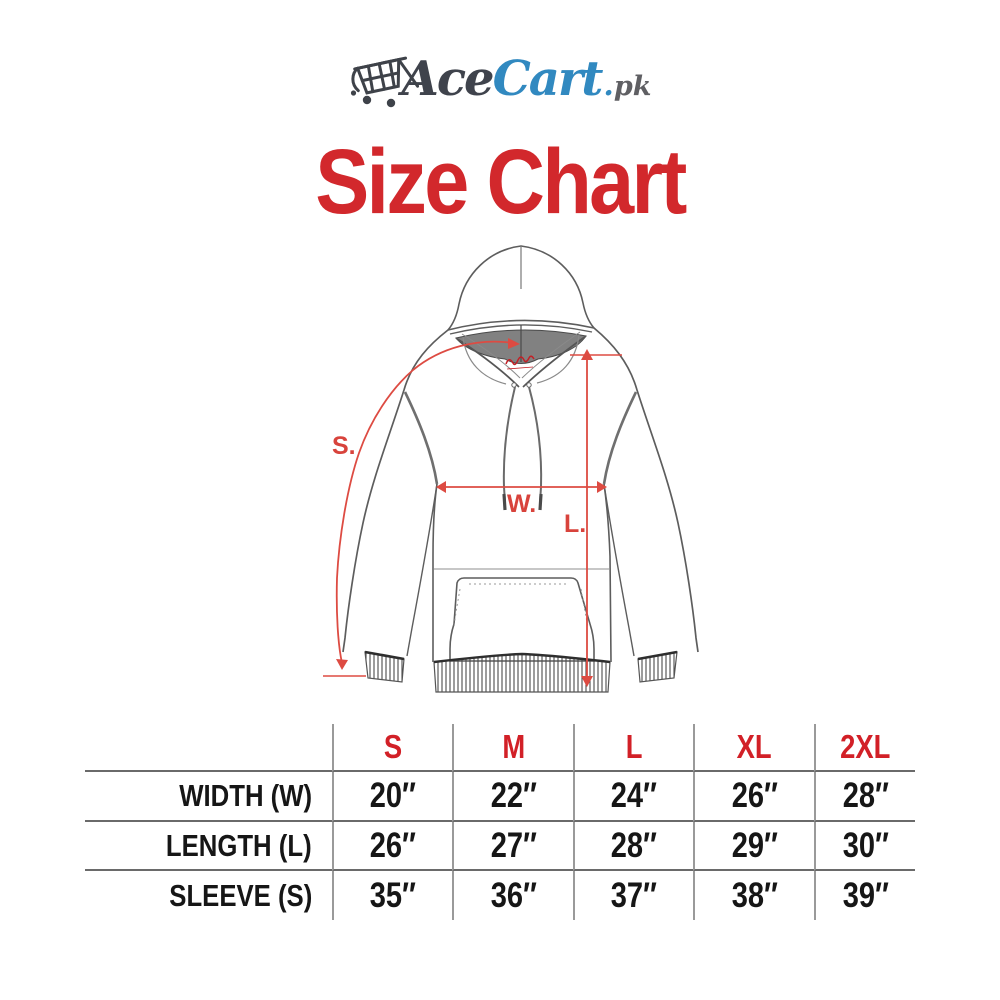 This screenshot has width=1000, height=1000. What do you see at coordinates (512, 895) in the screenshot?
I see `sleeve-value-m: 36″` at bounding box center [512, 895].